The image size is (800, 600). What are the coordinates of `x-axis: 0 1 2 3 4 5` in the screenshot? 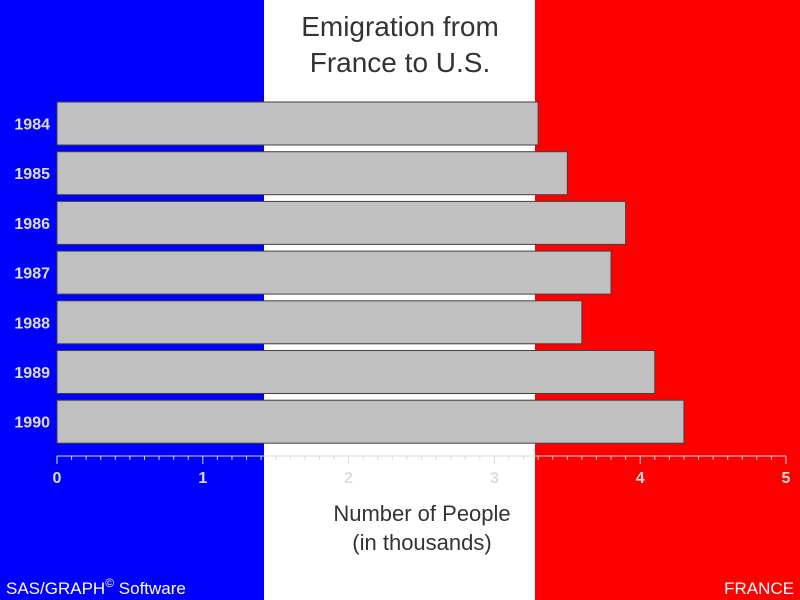 It's located at (422, 471).